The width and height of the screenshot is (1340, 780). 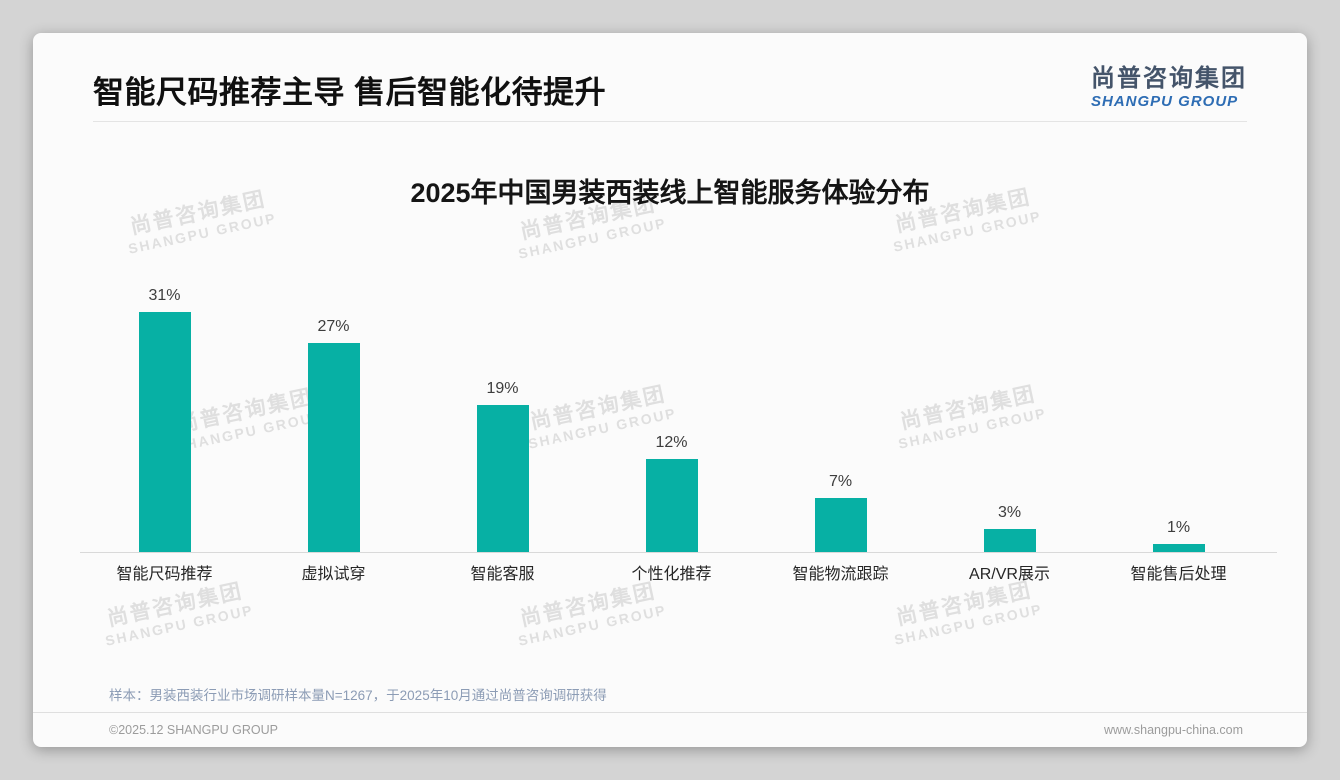 I want to click on logo-english-text: SHANGPU GROUP, so click(x=1165, y=101).